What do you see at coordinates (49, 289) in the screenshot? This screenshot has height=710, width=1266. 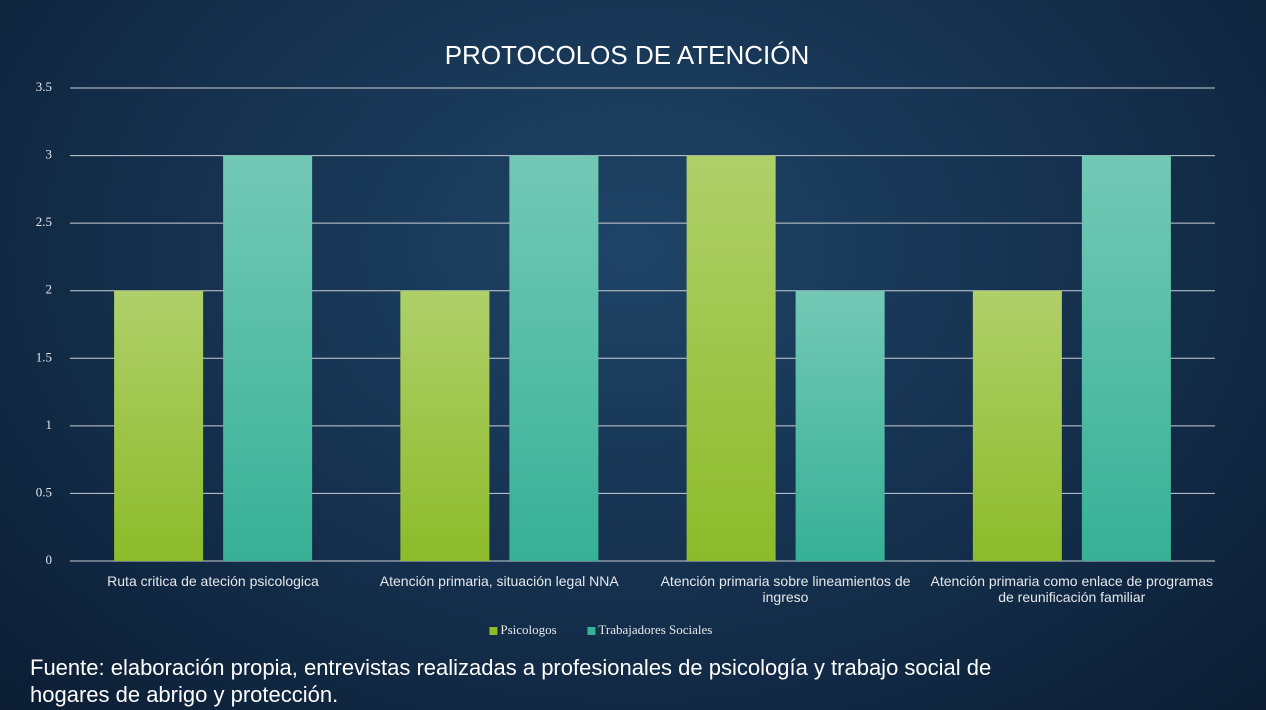 I see `y-tick-label: 2` at bounding box center [49, 289].